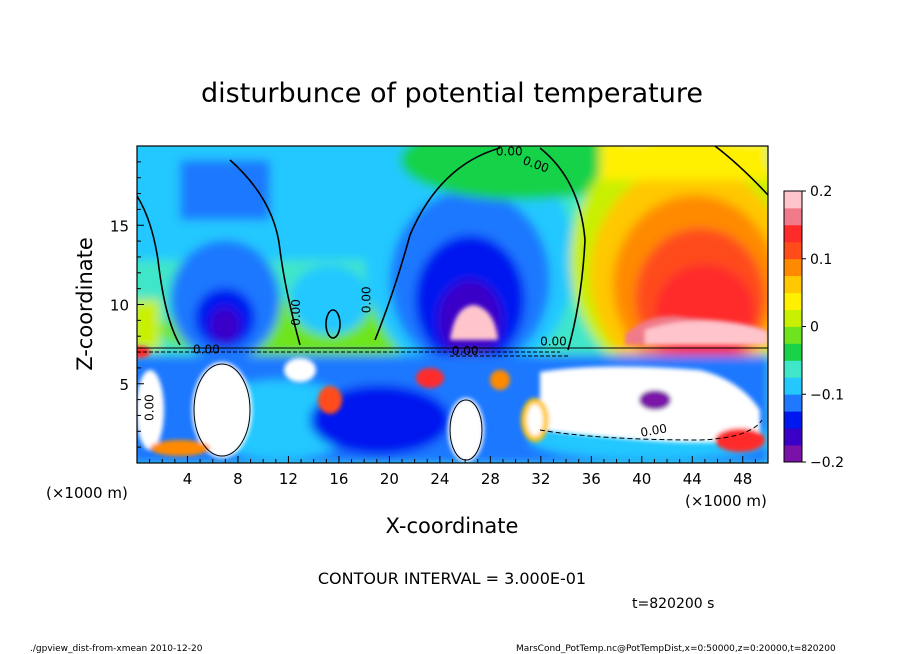  What do you see at coordinates (827, 463) in the screenshot?
I see `colorbar-tick-label: −0.2` at bounding box center [827, 463].